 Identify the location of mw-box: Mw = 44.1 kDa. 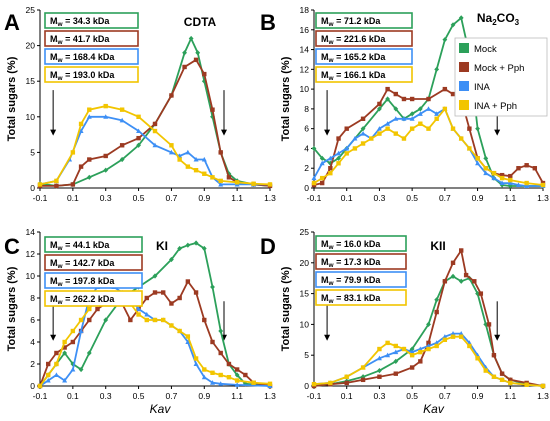
(93, 244).